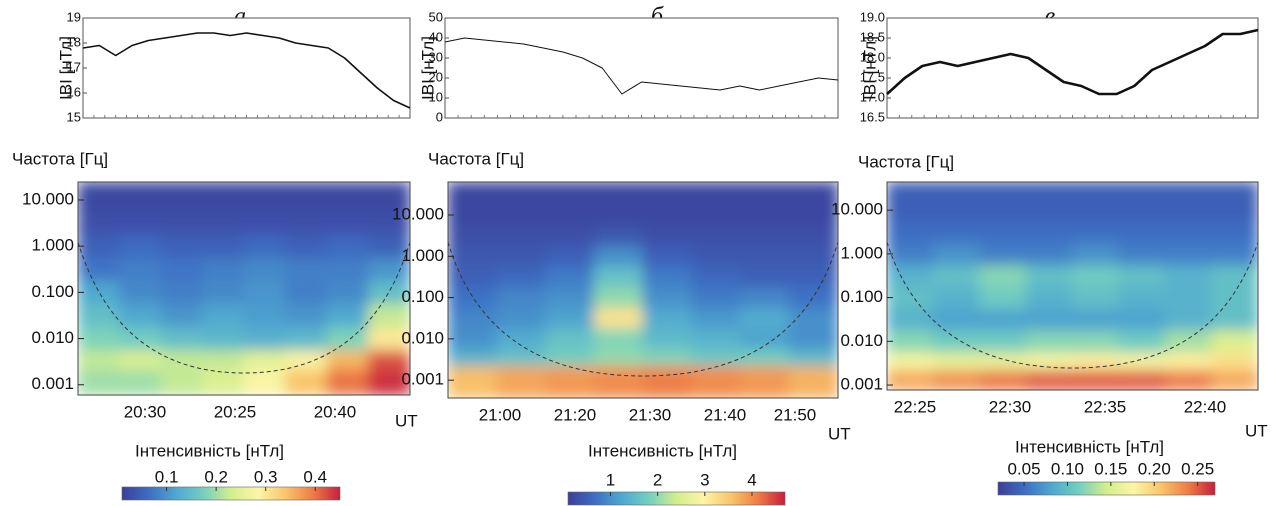 The height and width of the screenshot is (506, 1274). I want to click on y-tick-label: 30, so click(436, 56).